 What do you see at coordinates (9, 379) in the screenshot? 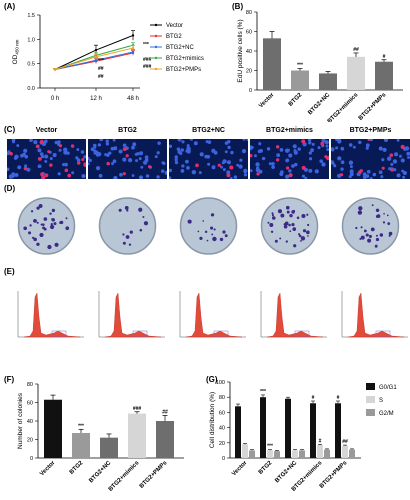
I see `panel-label-f: (F)` at bounding box center [9, 379].